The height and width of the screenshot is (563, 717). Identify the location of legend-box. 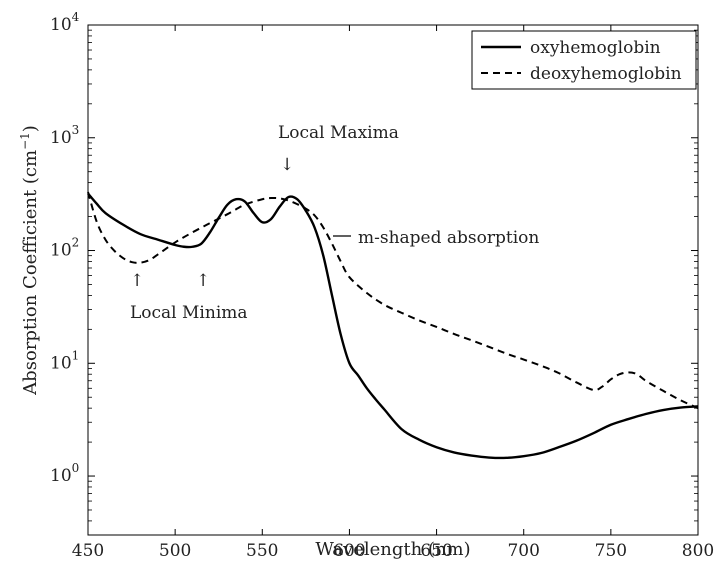
(584, 60).